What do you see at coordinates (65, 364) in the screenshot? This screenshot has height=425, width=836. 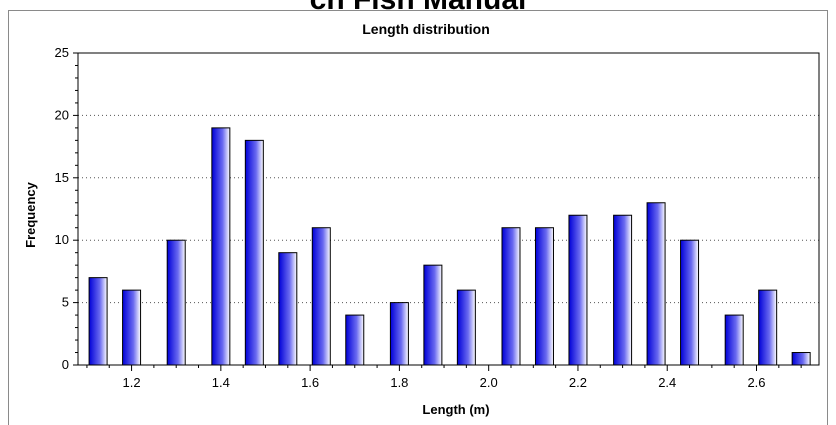 I see `y-tick-label: 0` at bounding box center [65, 364].